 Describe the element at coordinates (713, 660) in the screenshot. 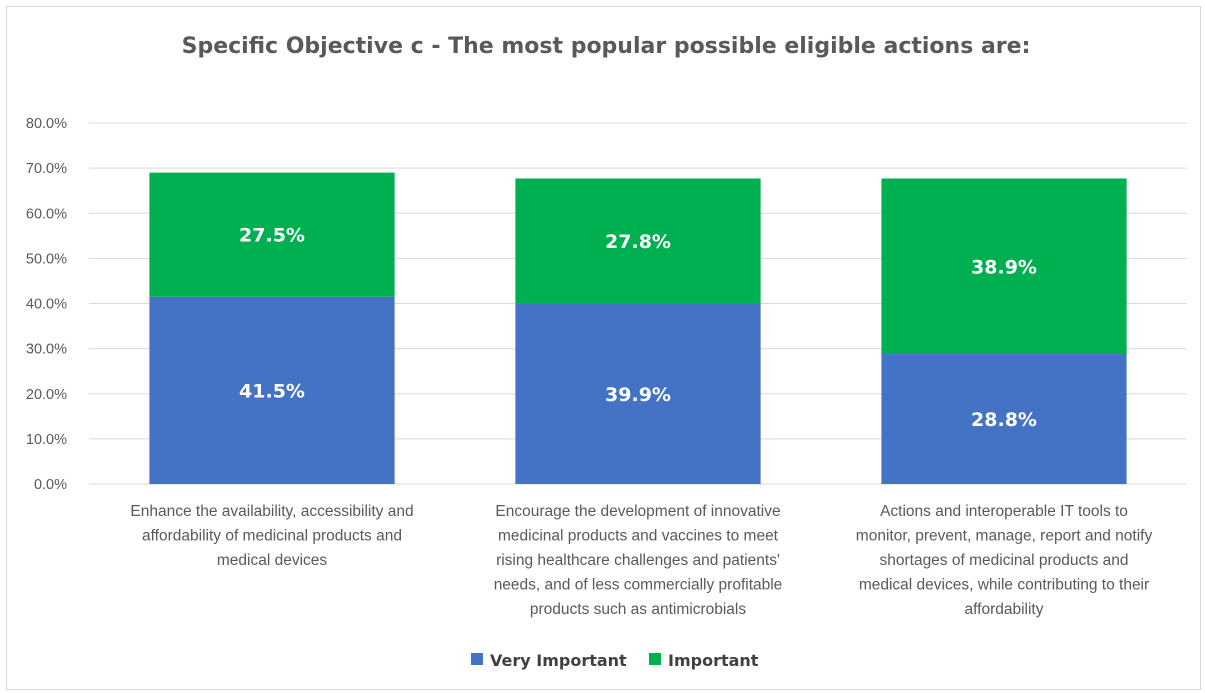

I see `legend-label: Important` at that location.